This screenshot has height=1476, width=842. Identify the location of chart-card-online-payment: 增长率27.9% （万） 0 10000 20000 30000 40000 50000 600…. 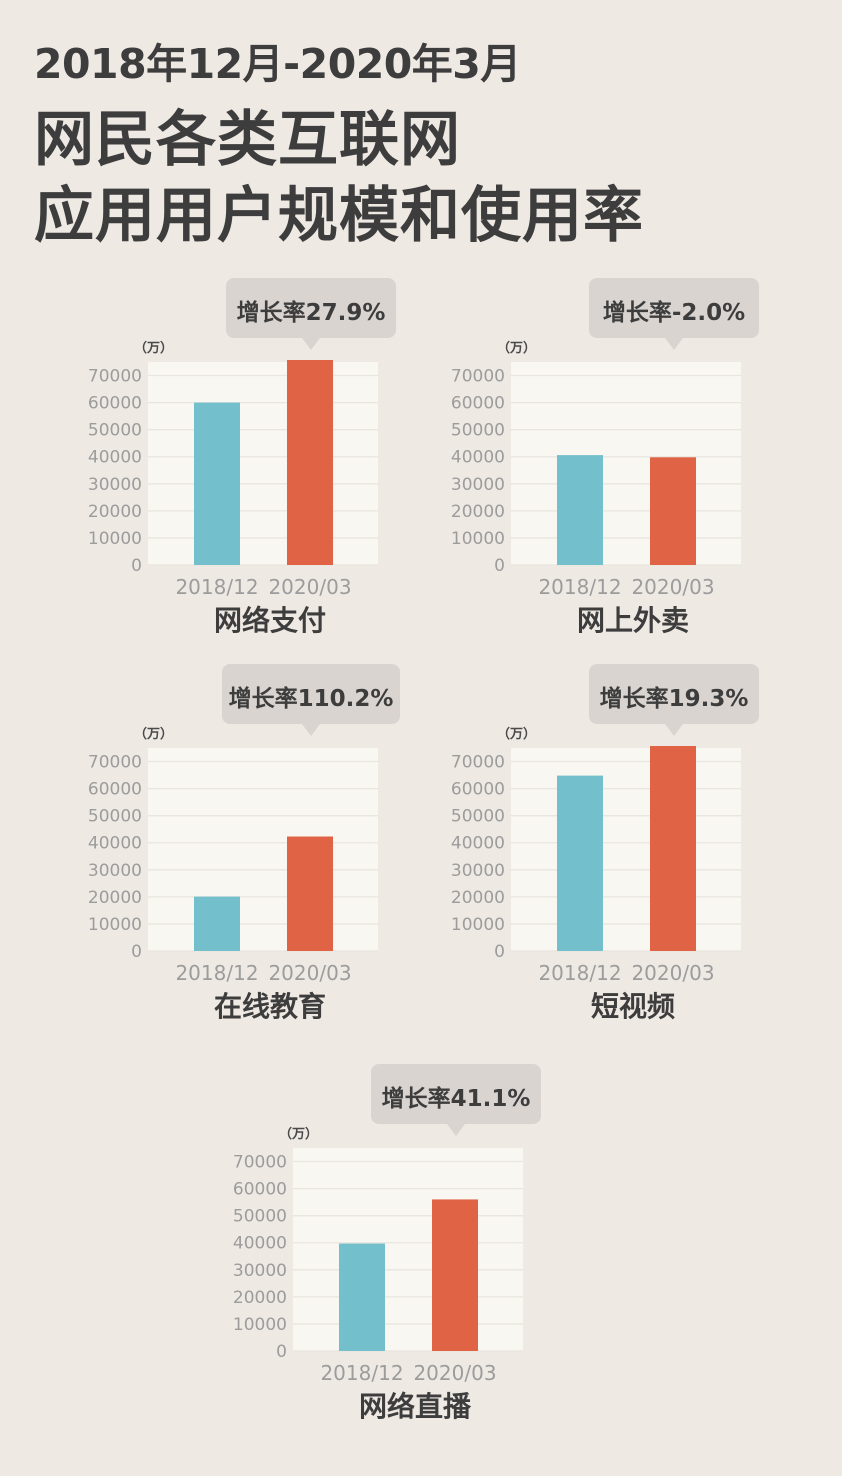
(257, 466).